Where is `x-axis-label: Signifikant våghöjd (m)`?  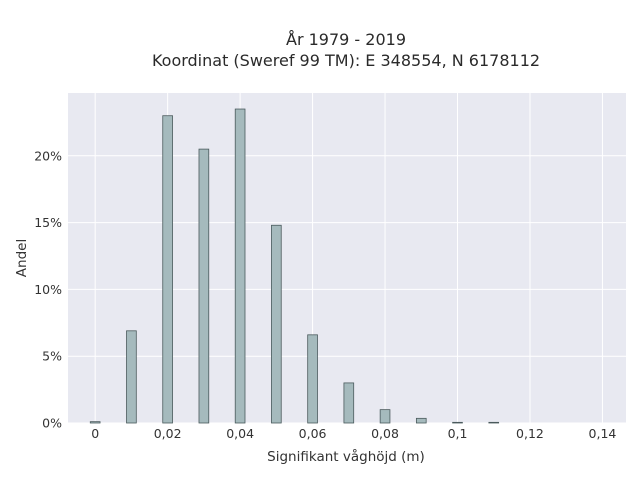
x-axis-label: Signifikant våghöjd (m) is located at coordinates (346, 456).